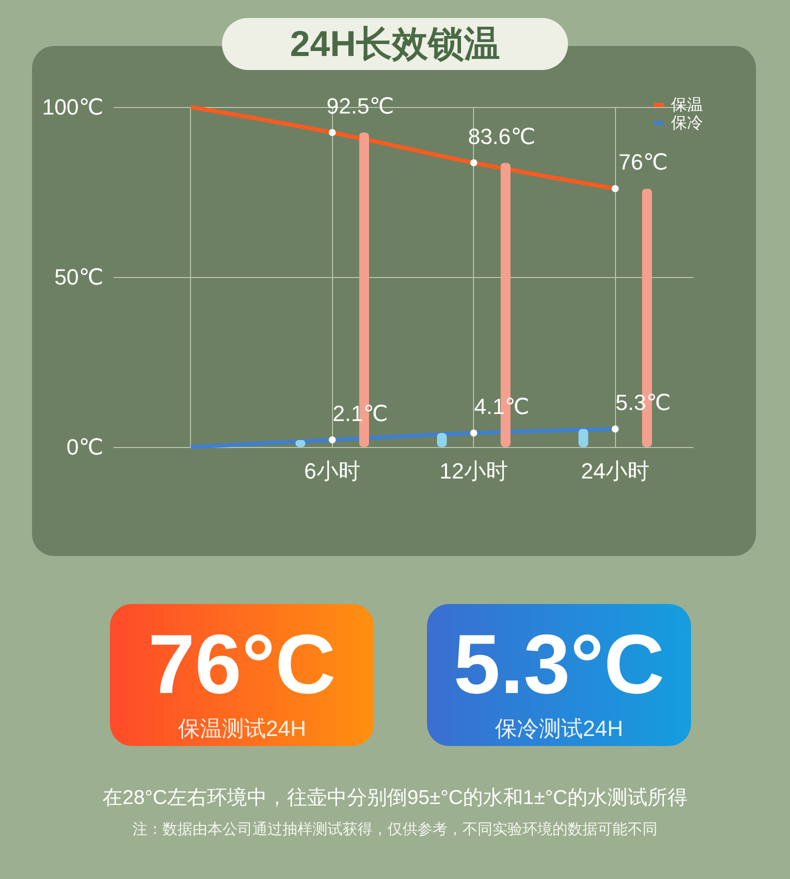  What do you see at coordinates (242, 729) in the screenshot?
I see `text: 保温测试24H` at bounding box center [242, 729].